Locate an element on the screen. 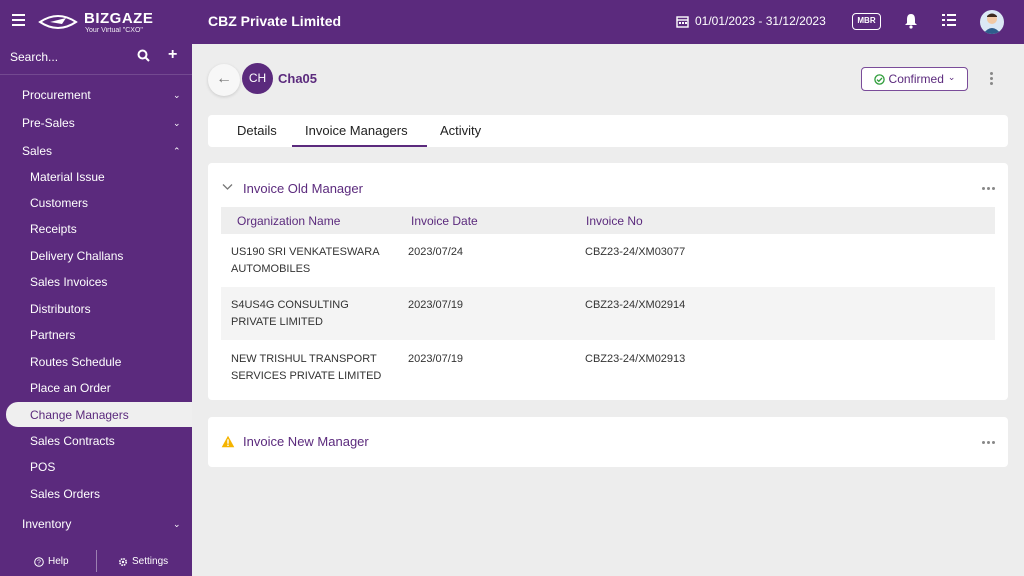 The width and height of the screenshot is (1024, 576). brand-name: BIZGAZE is located at coordinates (119, 18).